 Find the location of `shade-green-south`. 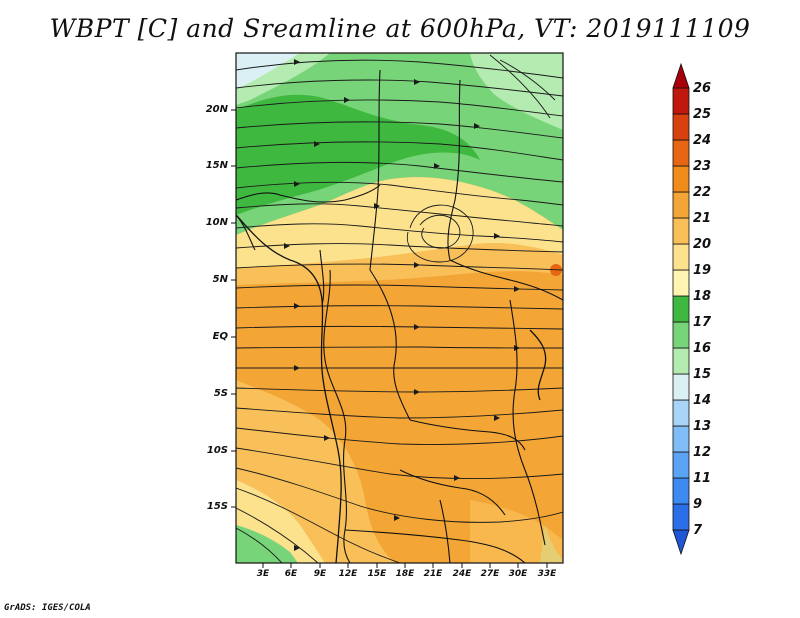

shade-green-south is located at coordinates (267, 544).